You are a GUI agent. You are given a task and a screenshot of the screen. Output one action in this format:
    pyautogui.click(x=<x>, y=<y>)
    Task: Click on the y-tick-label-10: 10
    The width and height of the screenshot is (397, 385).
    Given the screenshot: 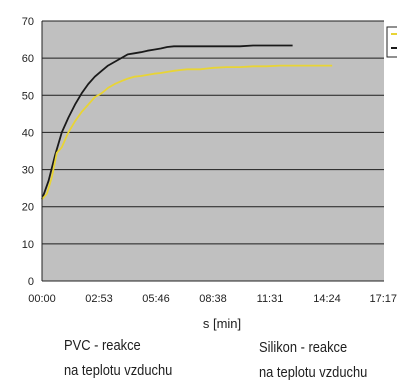 What is the action you would take?
    pyautogui.click(x=28, y=245)
    